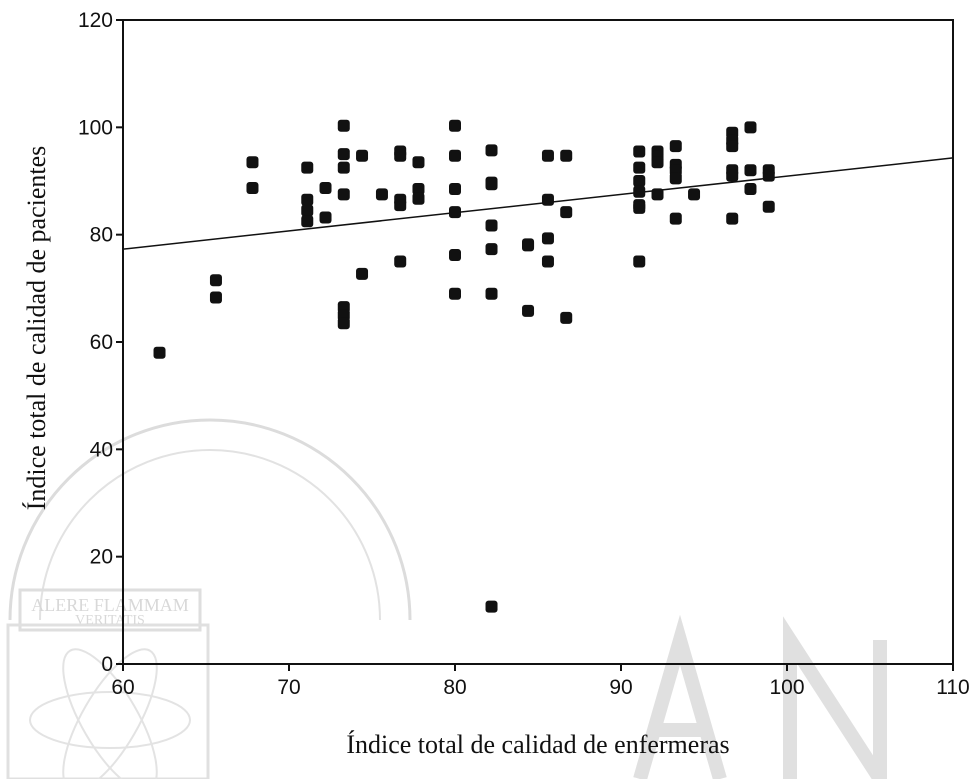 This screenshot has height=779, width=976. I want to click on x-tick-label: 100, so click(786, 687).